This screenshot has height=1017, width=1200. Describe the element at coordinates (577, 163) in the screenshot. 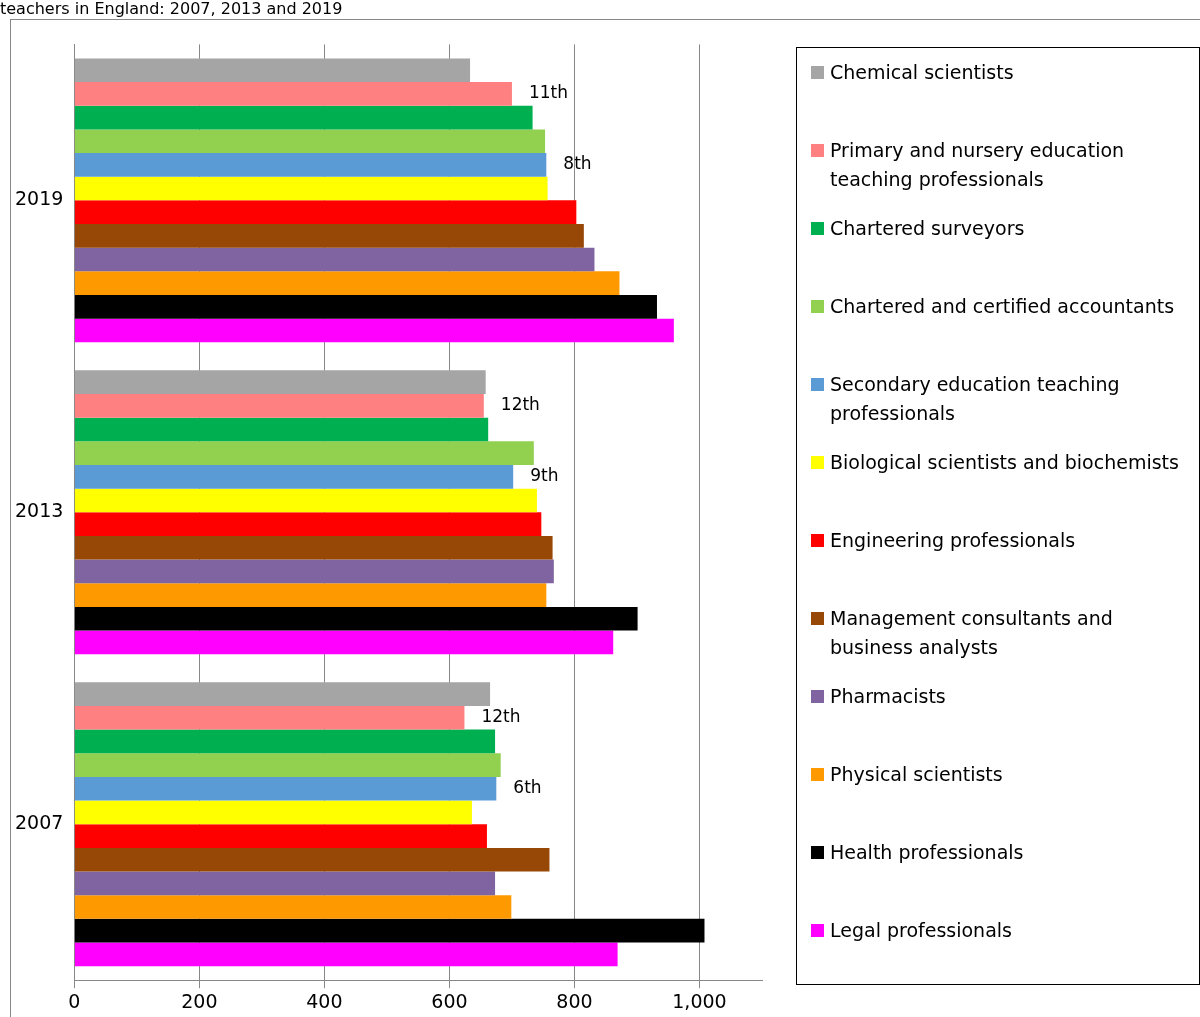

I see `annotation: 8th` at that location.